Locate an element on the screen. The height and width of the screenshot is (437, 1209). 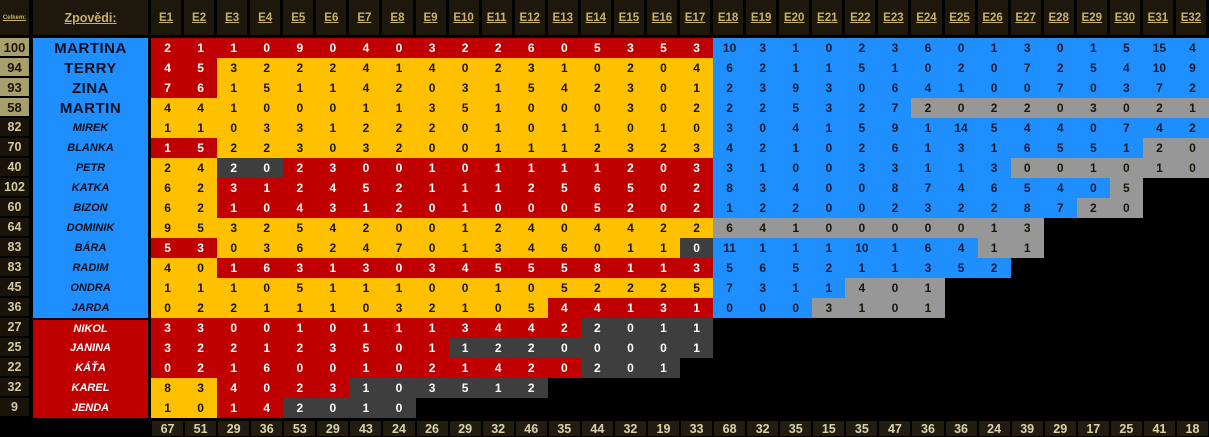
row-name: ZINA is located at coordinates (92, 88).